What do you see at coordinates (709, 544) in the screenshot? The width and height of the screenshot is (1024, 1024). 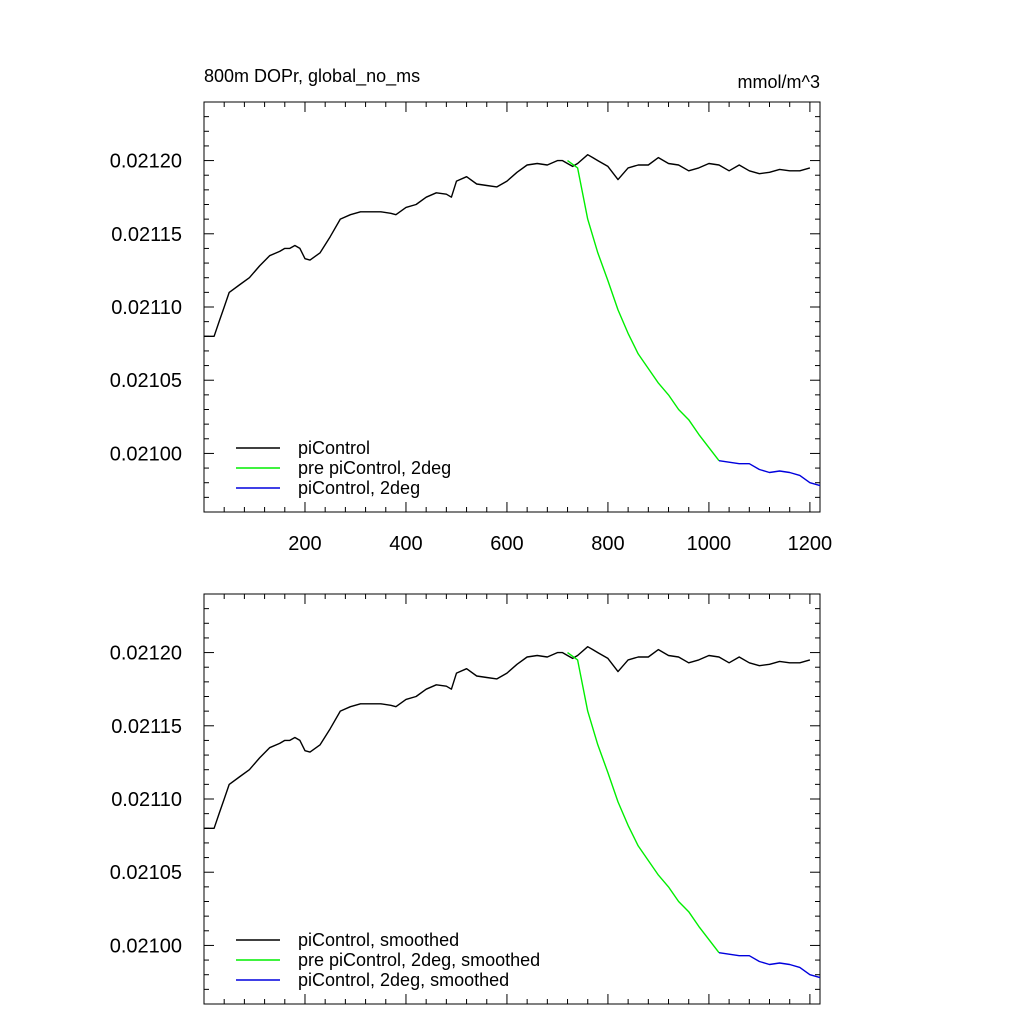 I see `x-tick-label: 1000` at bounding box center [709, 544].